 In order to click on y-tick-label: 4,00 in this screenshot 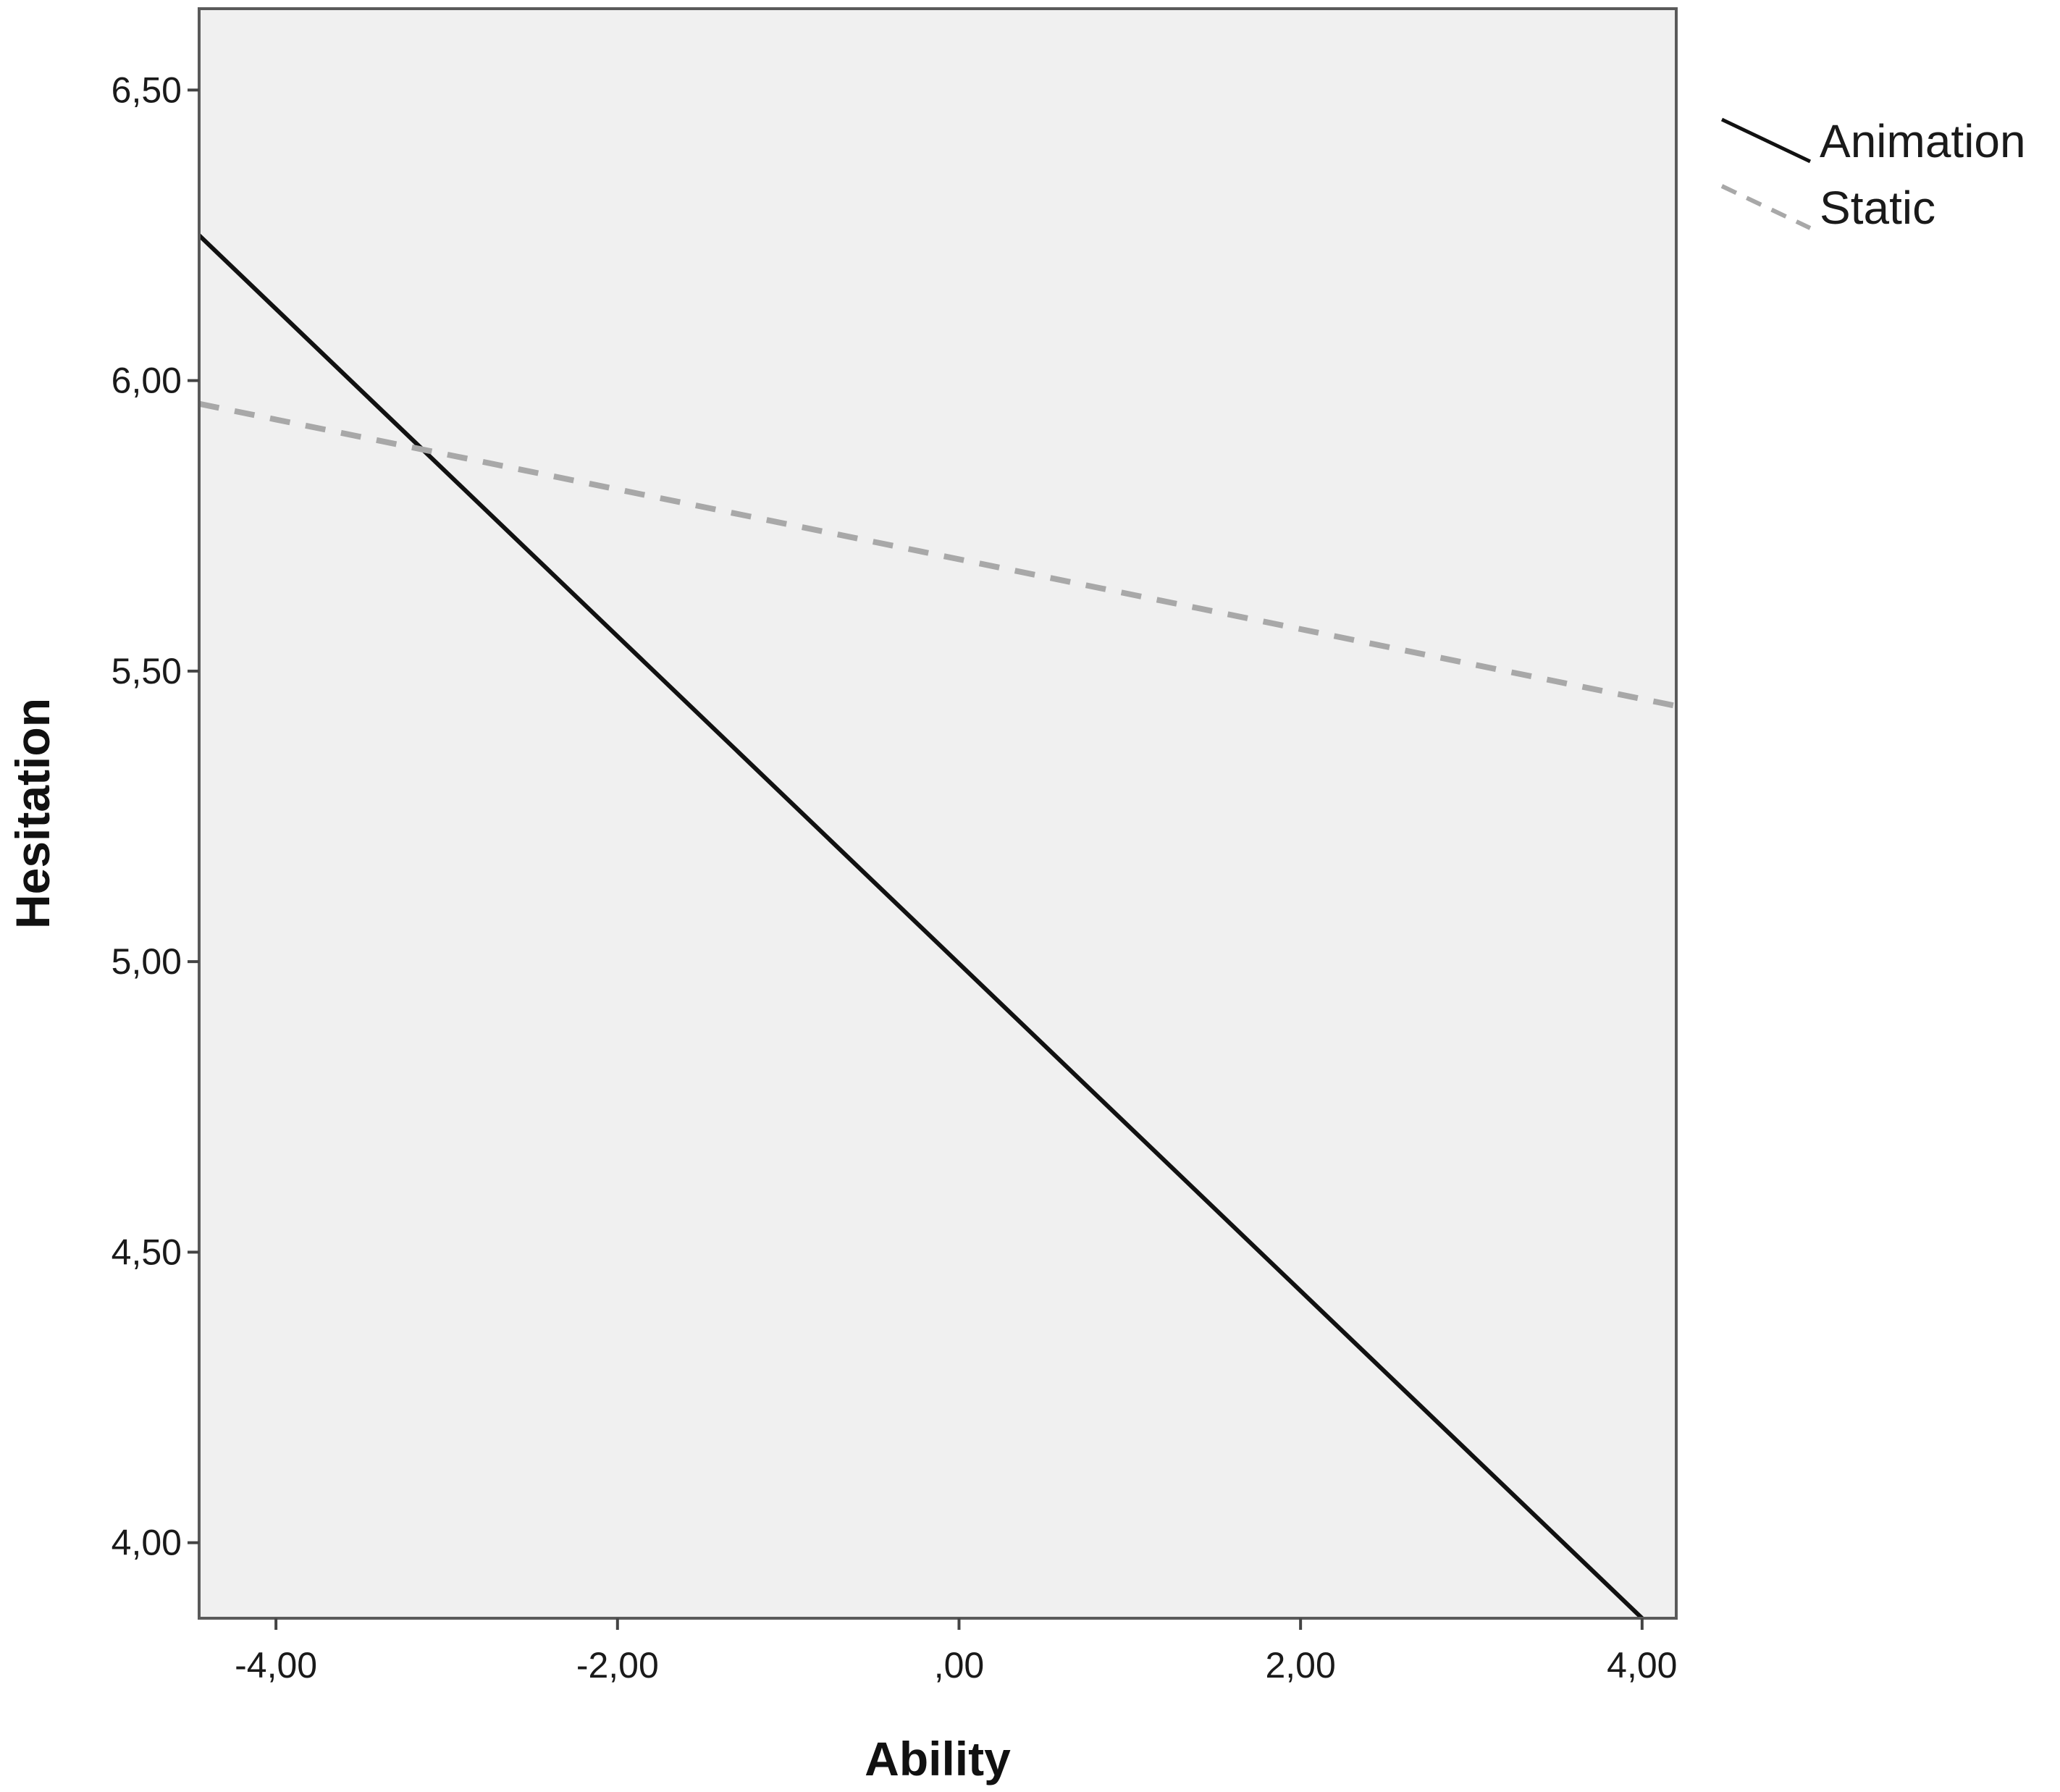, I will do `click(147, 1543)`.